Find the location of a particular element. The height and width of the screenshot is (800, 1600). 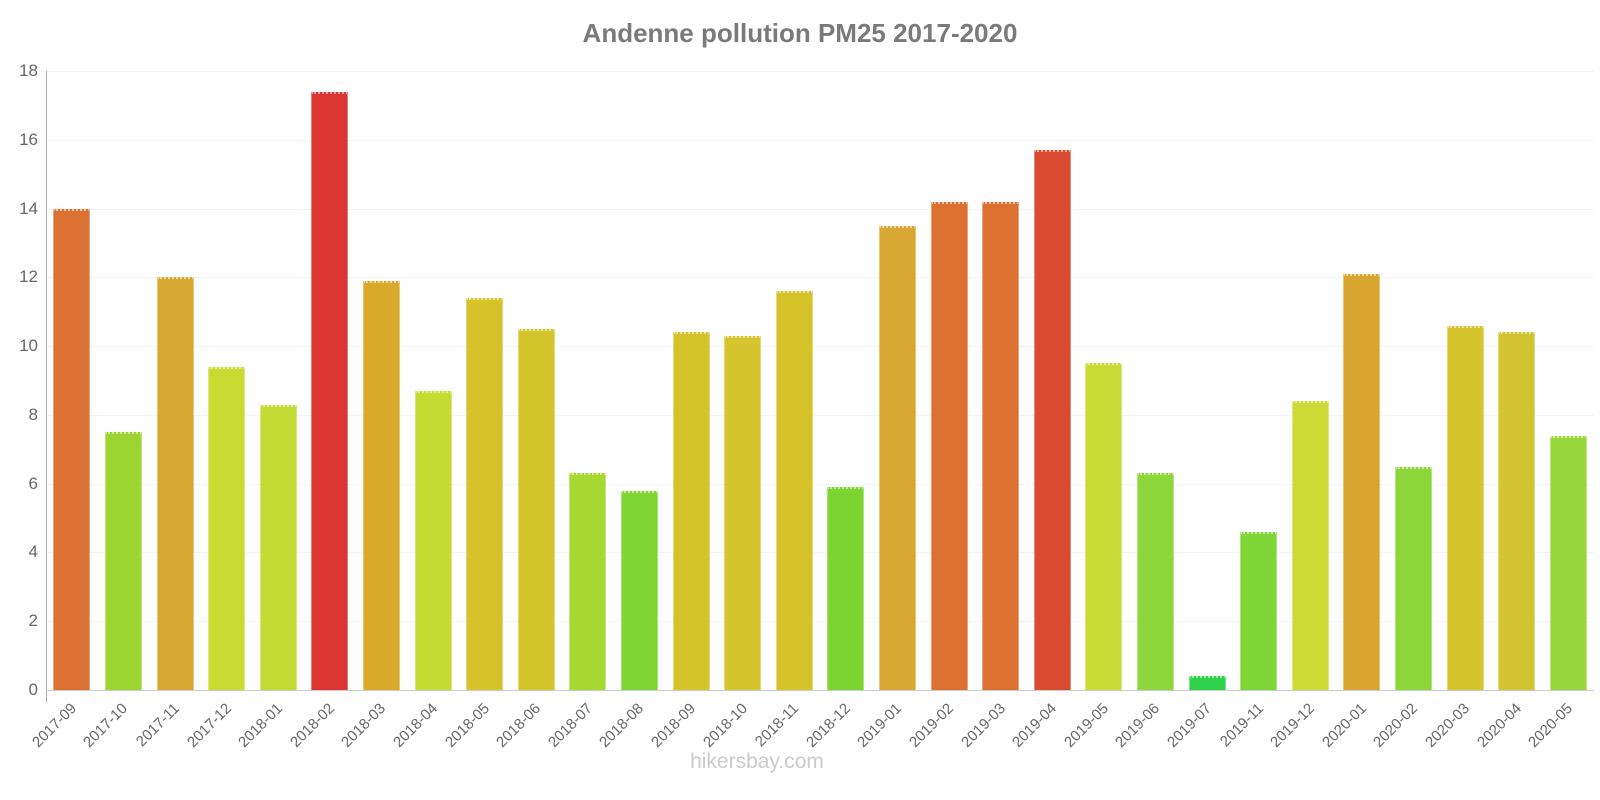

x-axis-line is located at coordinates (820, 690).